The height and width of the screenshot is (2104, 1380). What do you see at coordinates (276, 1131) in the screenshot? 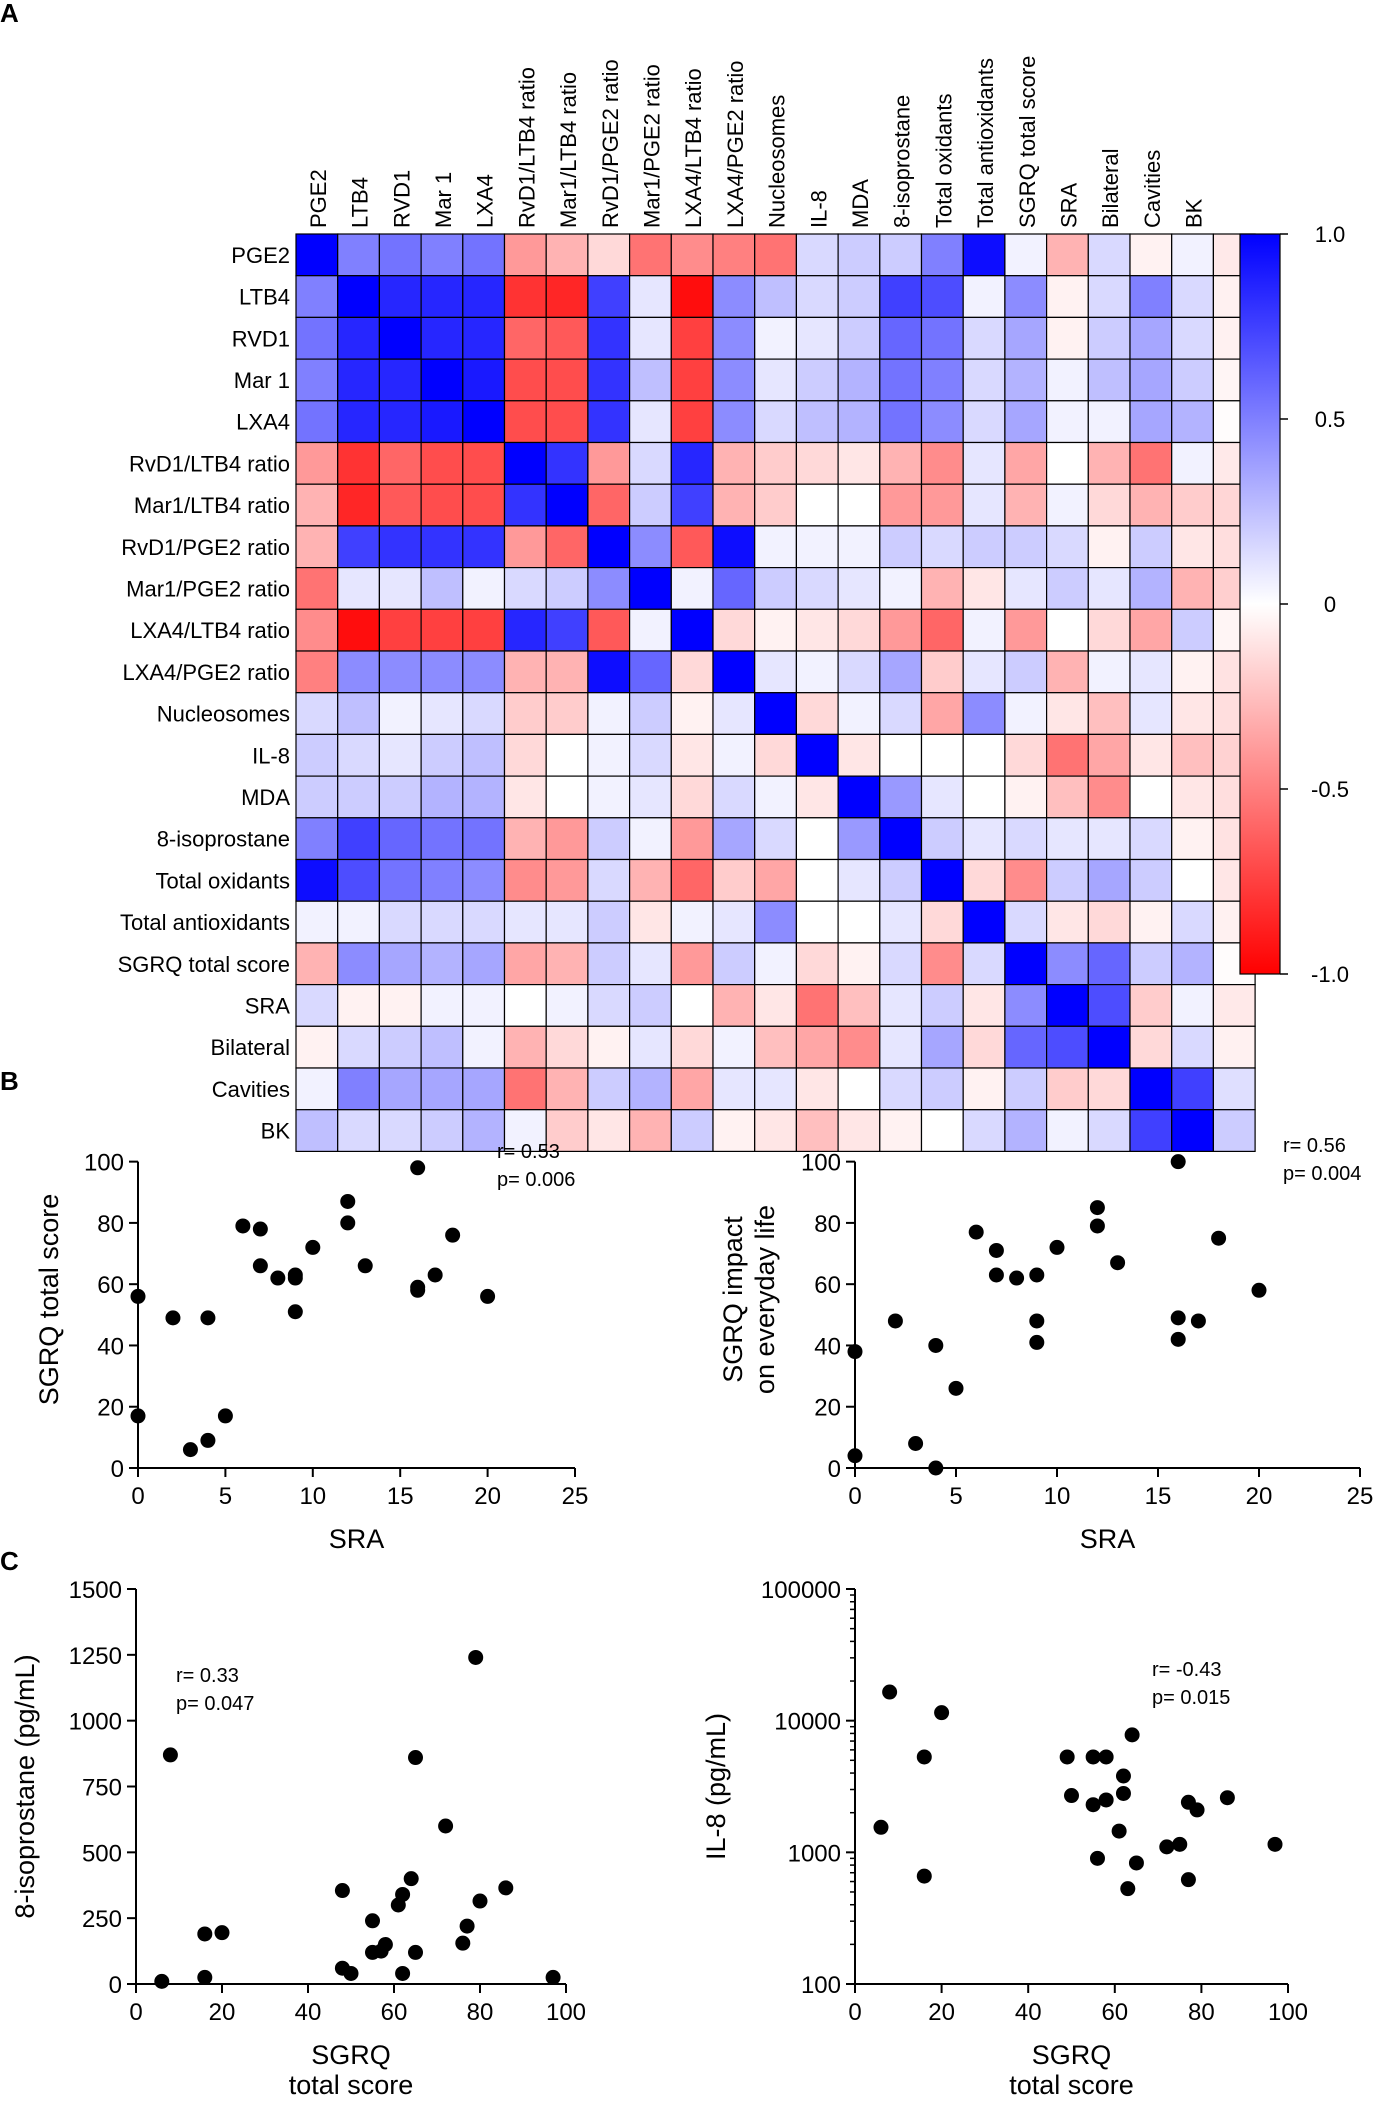
I see `heatmap-row-label: BK` at bounding box center [276, 1131].